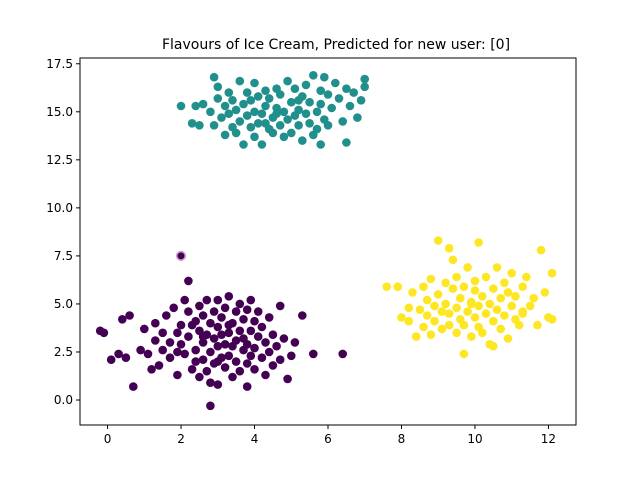  Describe the element at coordinates (63, 352) in the screenshot. I see `y-tick-label: 2.5` at that location.